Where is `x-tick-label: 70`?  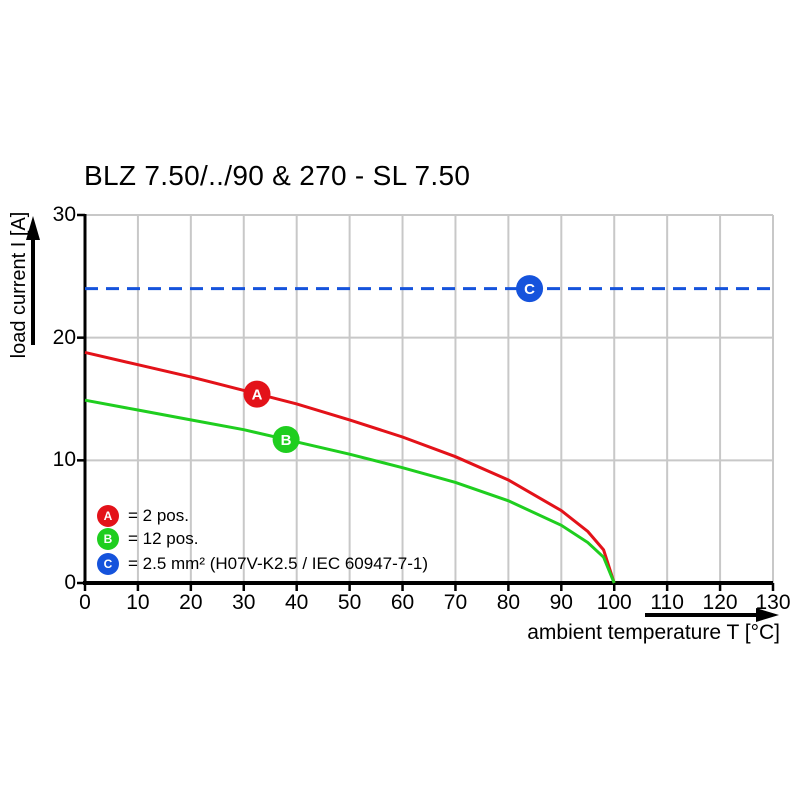 x-tick-label: 70 is located at coordinates (455, 602).